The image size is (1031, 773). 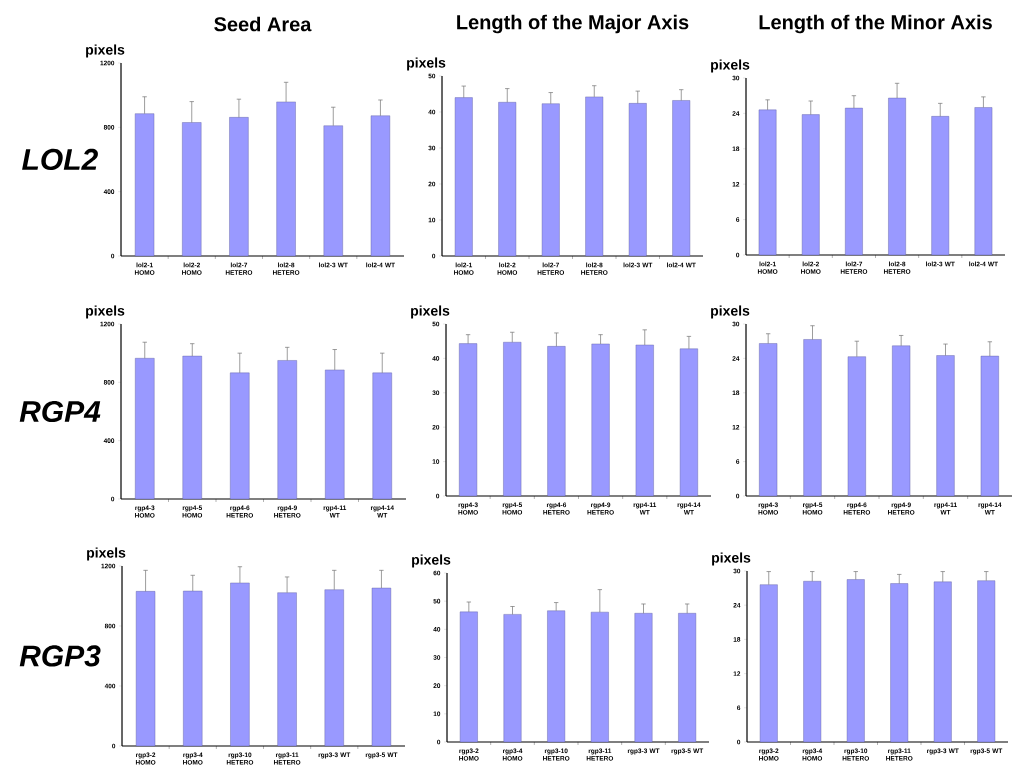 What do you see at coordinates (875, 24) in the screenshot?
I see `chart-title: Length of the Minor Axis` at bounding box center [875, 24].